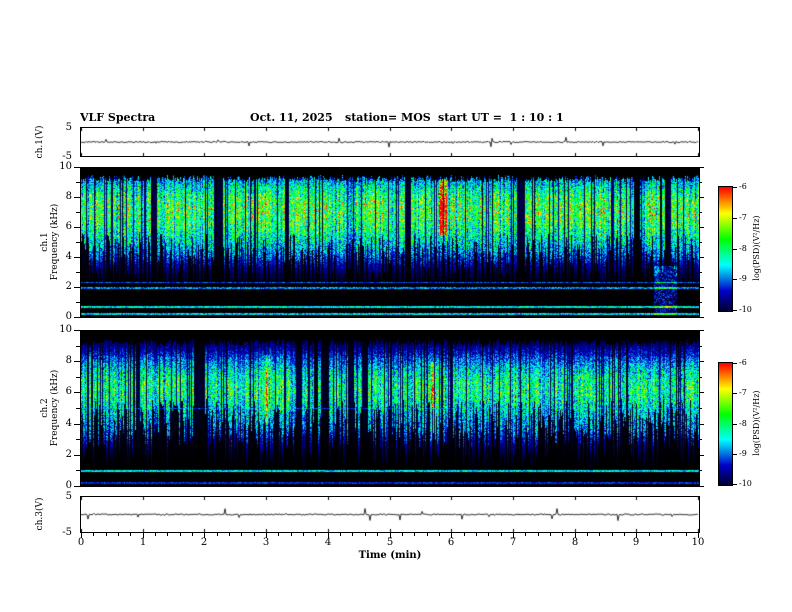  What do you see at coordinates (743, 423) in the screenshot?
I see `colorbar-tick-label: -8` at bounding box center [743, 423].